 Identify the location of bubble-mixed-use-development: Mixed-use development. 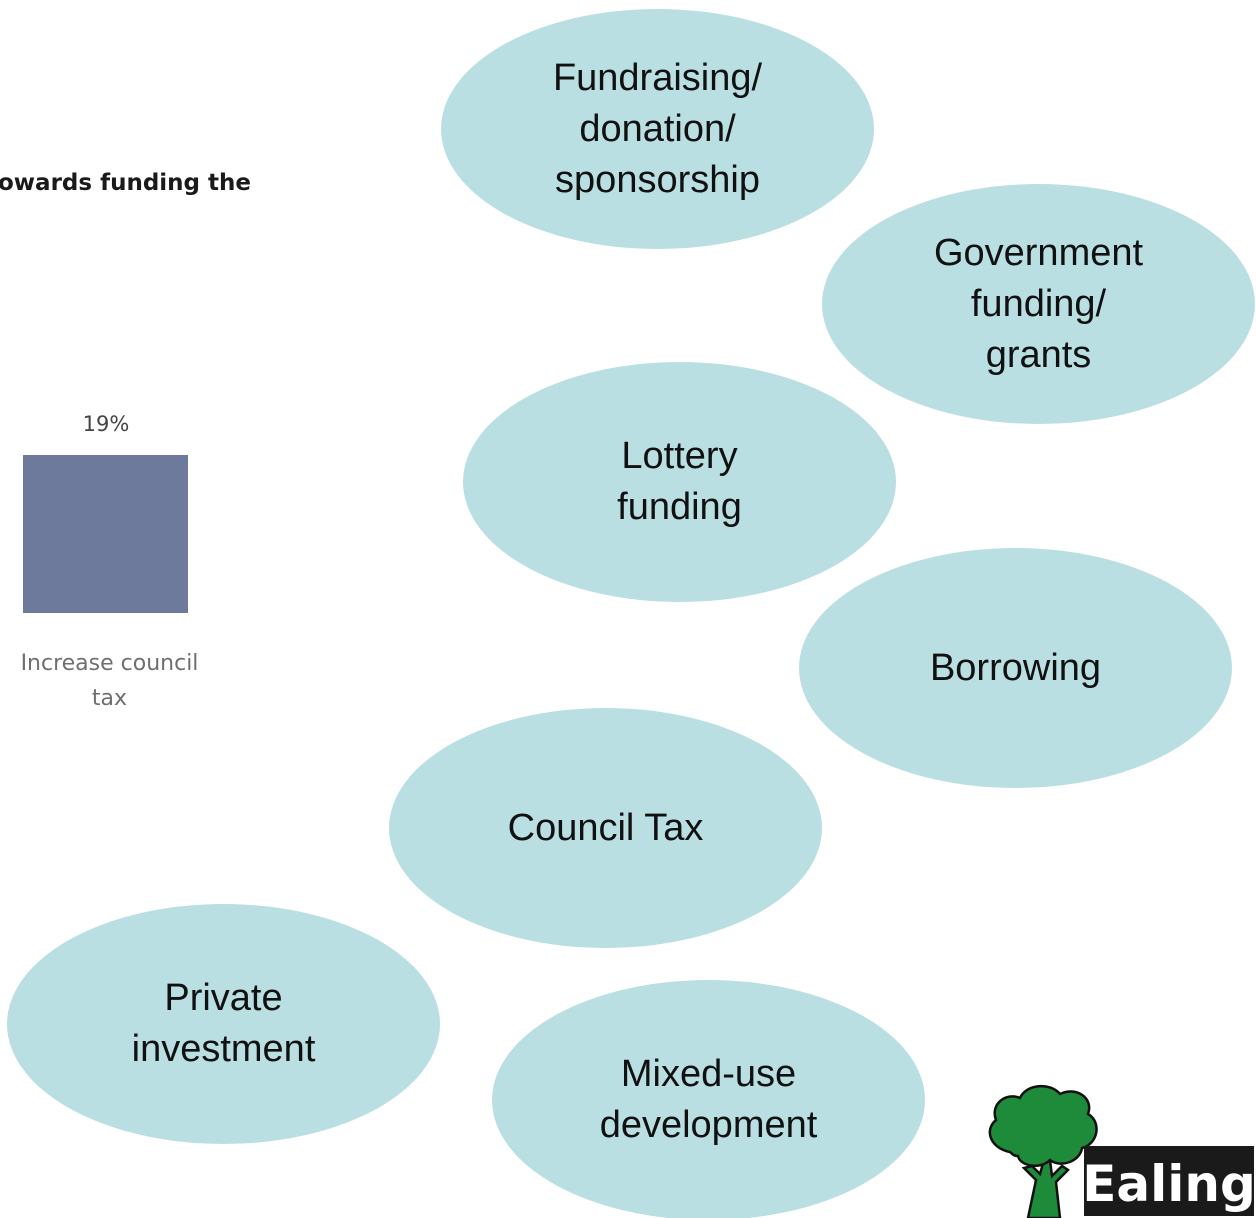
(708, 1099).